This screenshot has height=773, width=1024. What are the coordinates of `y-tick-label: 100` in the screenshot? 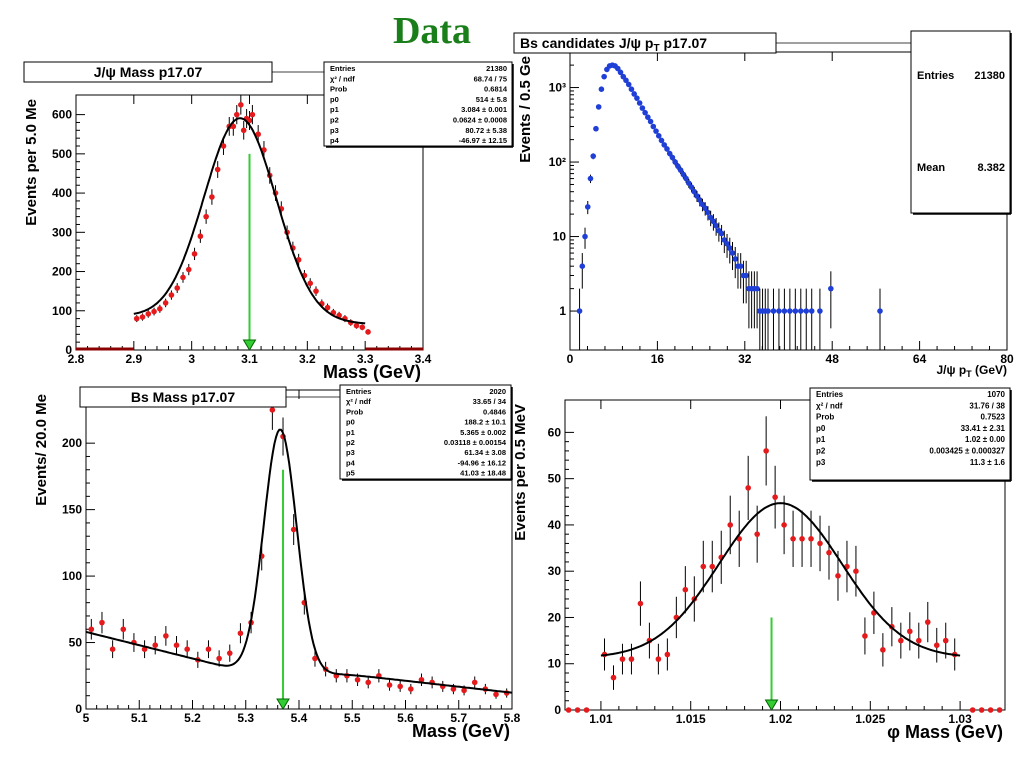 It's located at (72, 576).